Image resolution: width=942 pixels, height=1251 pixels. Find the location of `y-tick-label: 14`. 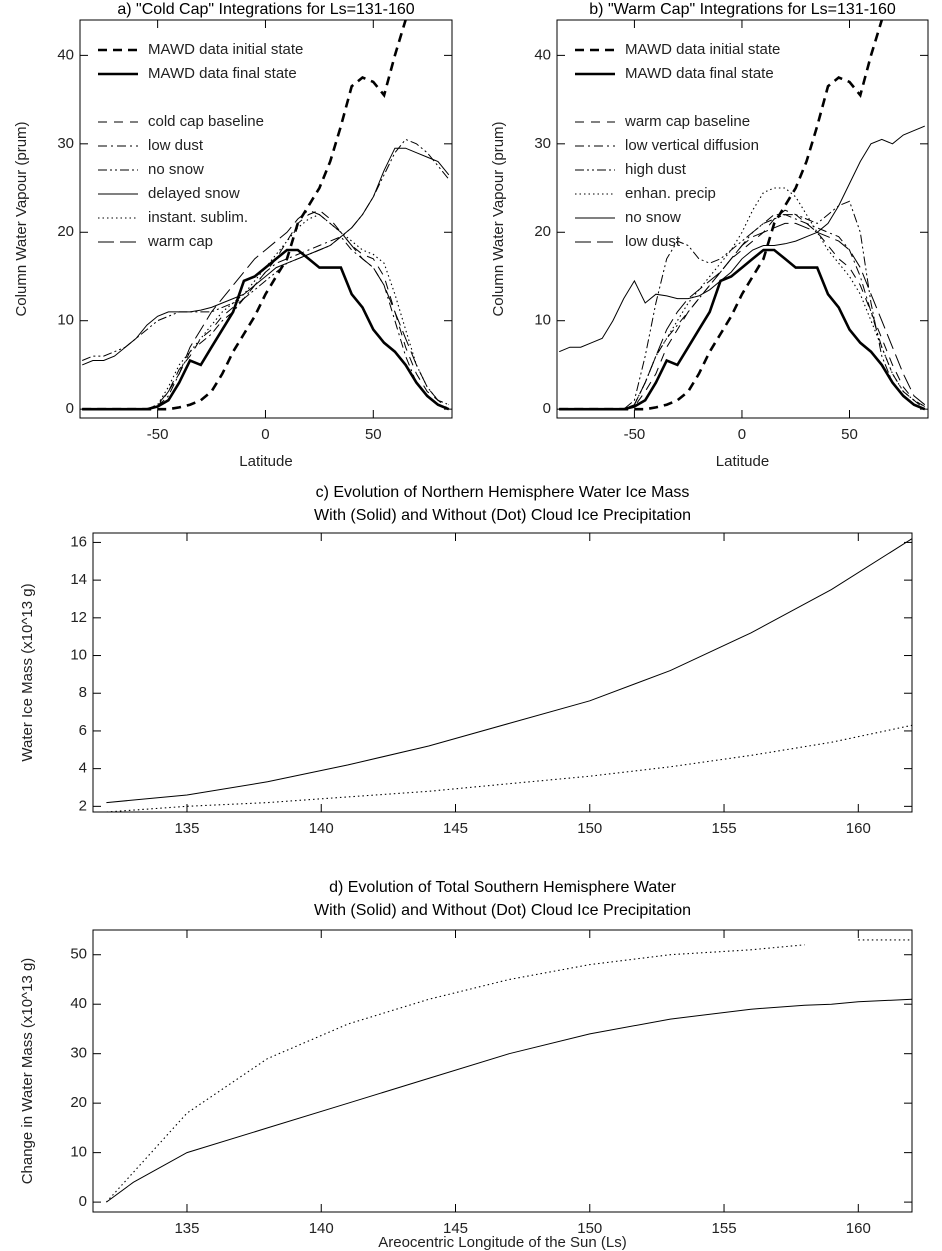

y-tick-label: 14 is located at coordinates (78, 579).